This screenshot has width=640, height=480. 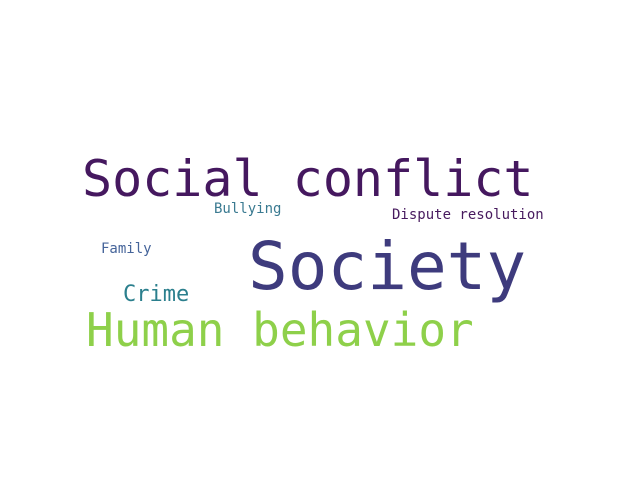 What do you see at coordinates (248, 209) in the screenshot?
I see `word-bullying: Bullying` at bounding box center [248, 209].